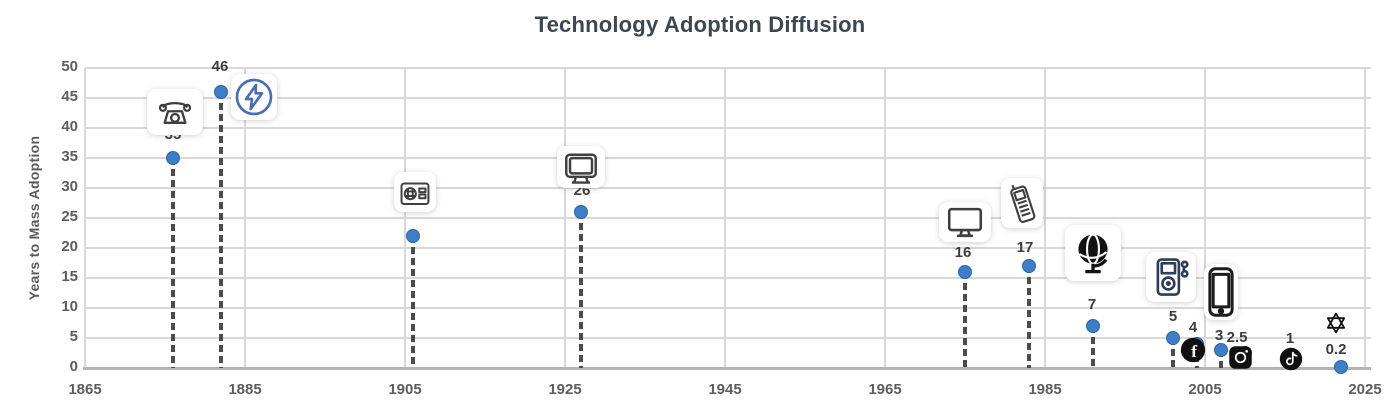 This screenshot has height=417, width=1400. Describe the element at coordinates (1240, 357) in the screenshot. I see `instagram-icon` at that location.